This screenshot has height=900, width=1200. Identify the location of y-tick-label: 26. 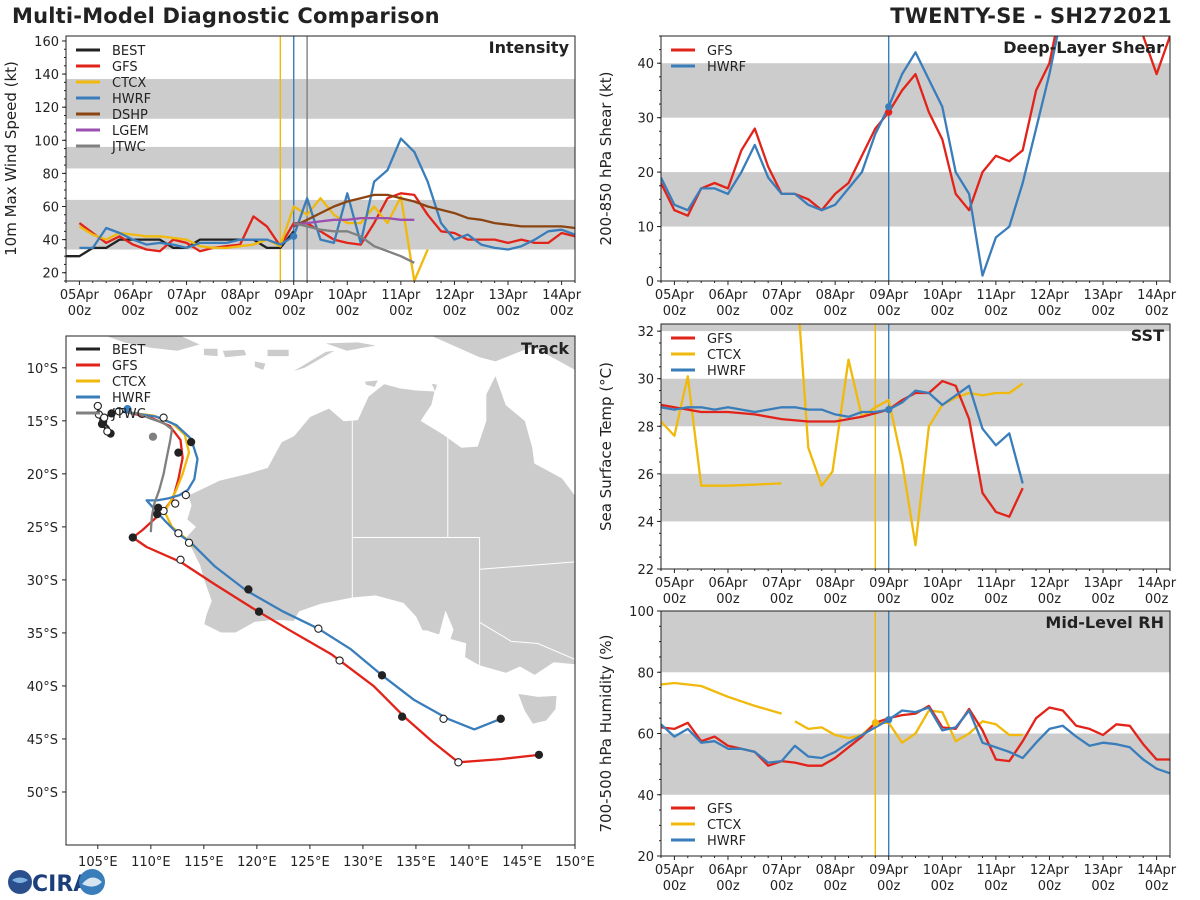
(645, 475).